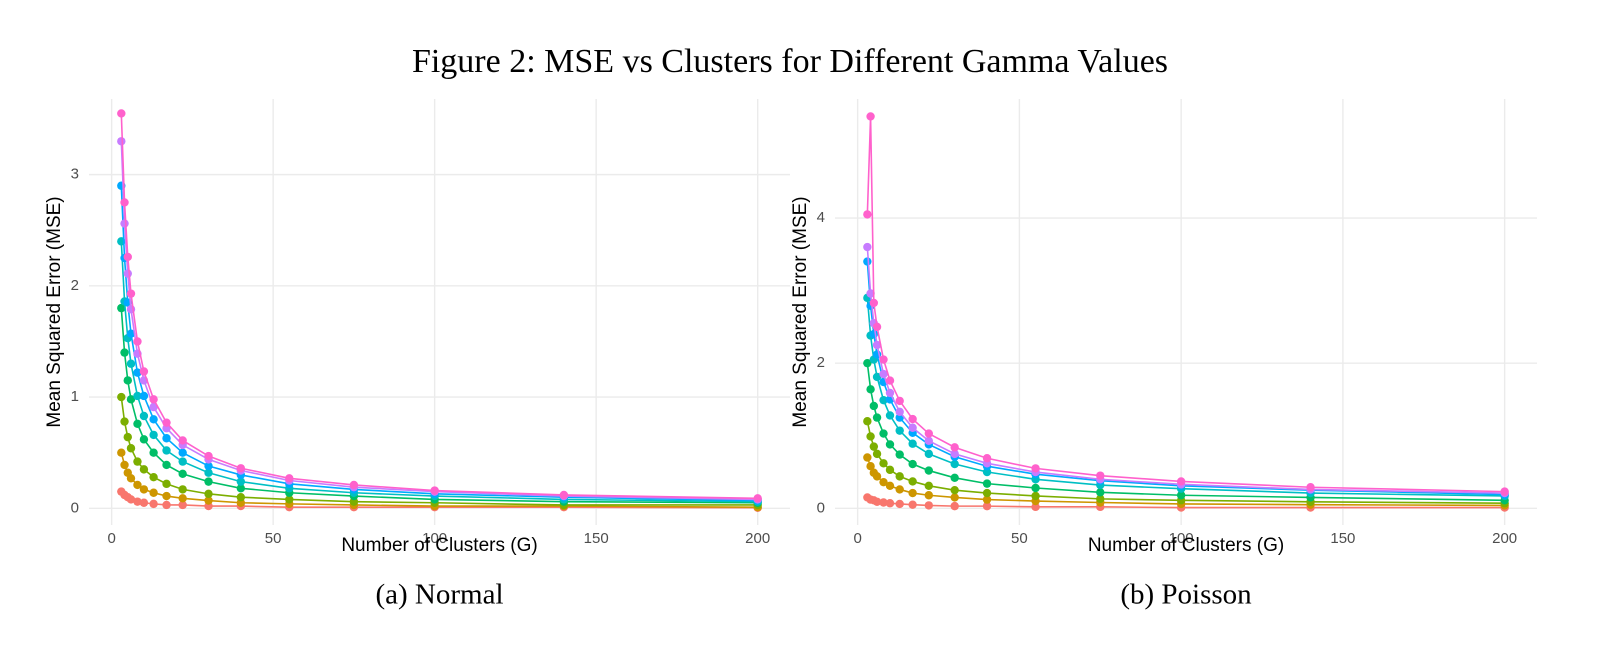 This screenshot has height=650, width=1624. Describe the element at coordinates (1019, 538) in the screenshot. I see `x-tick-label: 50` at that location.